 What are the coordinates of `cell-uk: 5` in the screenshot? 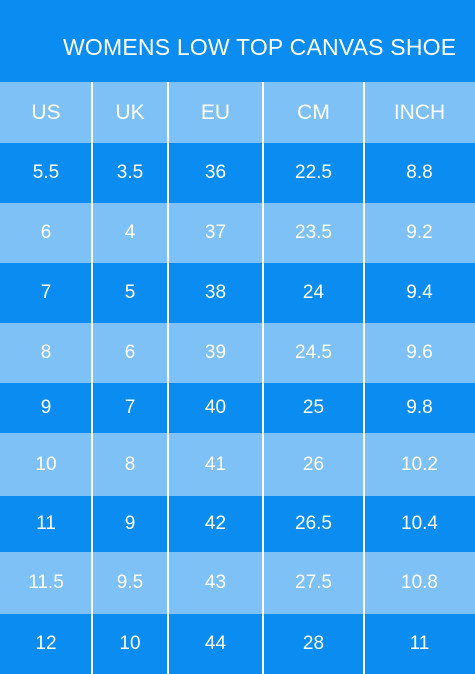 It's located at (130, 292).